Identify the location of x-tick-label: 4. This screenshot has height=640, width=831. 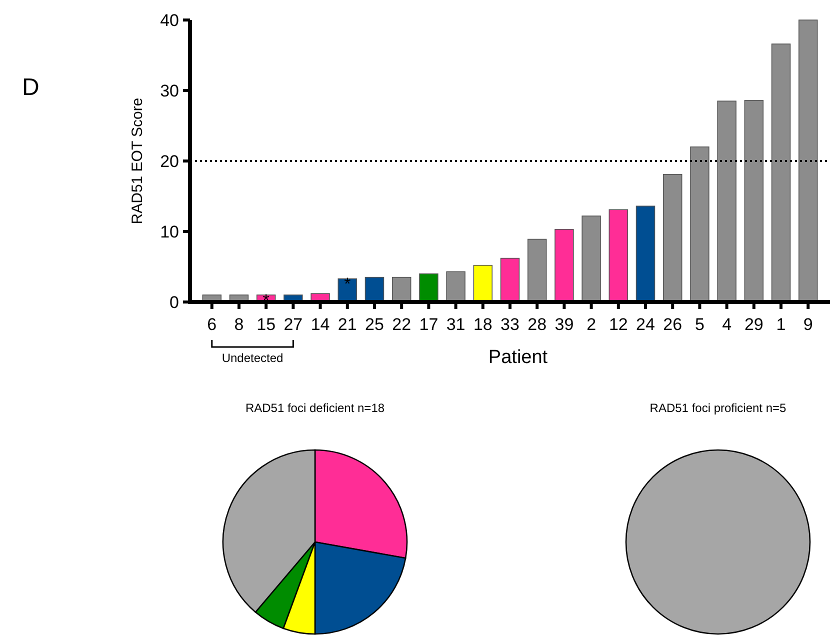
(727, 324).